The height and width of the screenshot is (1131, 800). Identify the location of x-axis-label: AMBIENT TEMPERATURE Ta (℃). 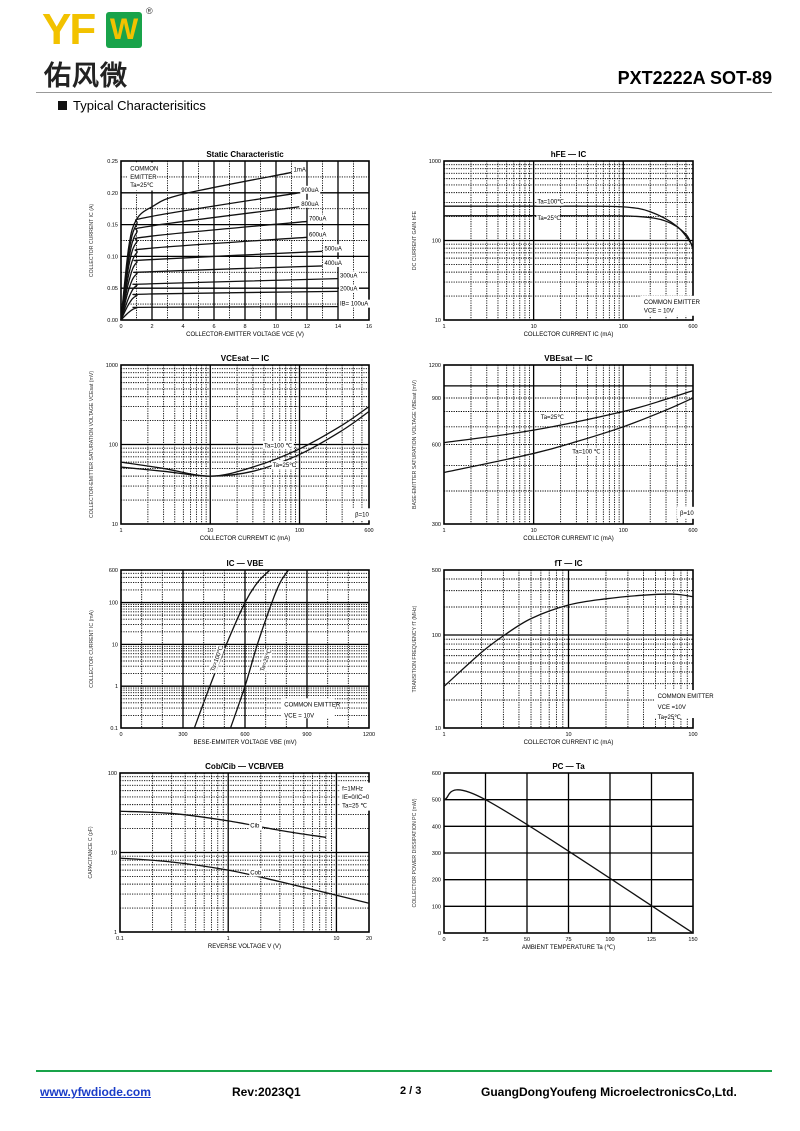
(568, 948).